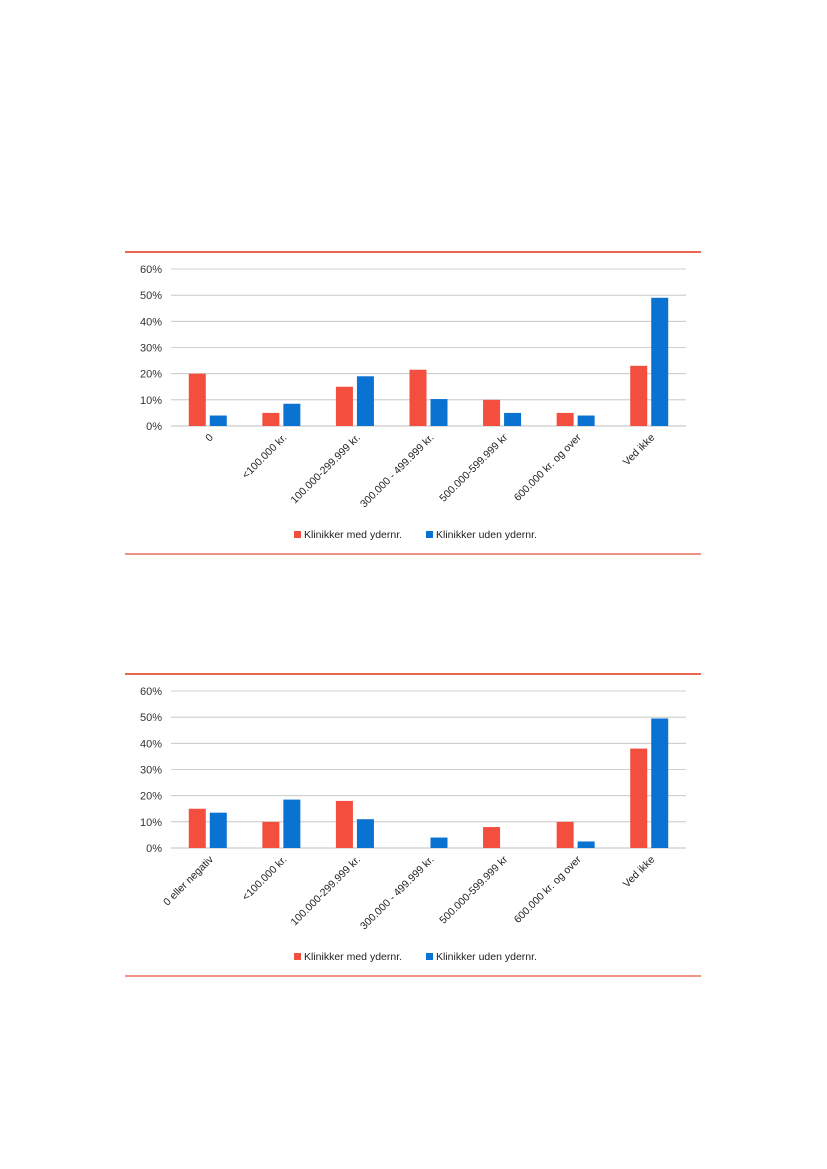 The width and height of the screenshot is (827, 1169). What do you see at coordinates (209, 438) in the screenshot?
I see `x-tick-label: 0` at bounding box center [209, 438].